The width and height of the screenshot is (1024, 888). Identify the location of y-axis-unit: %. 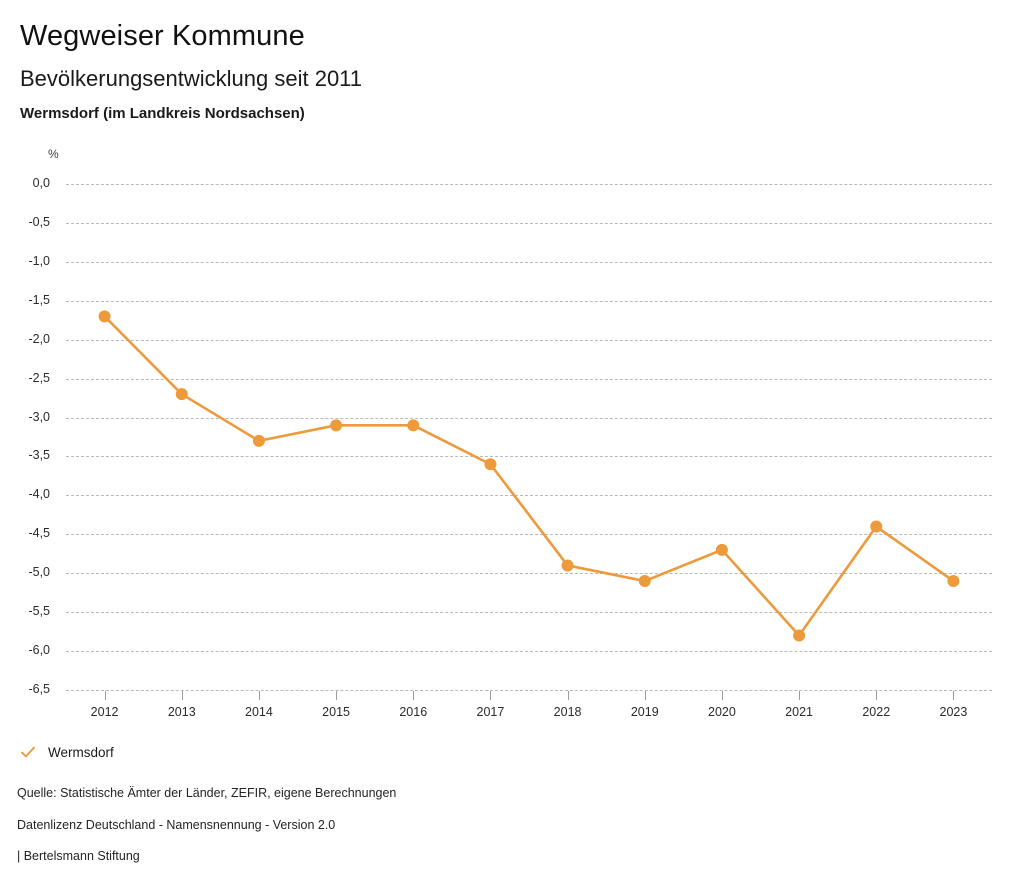
(53, 154).